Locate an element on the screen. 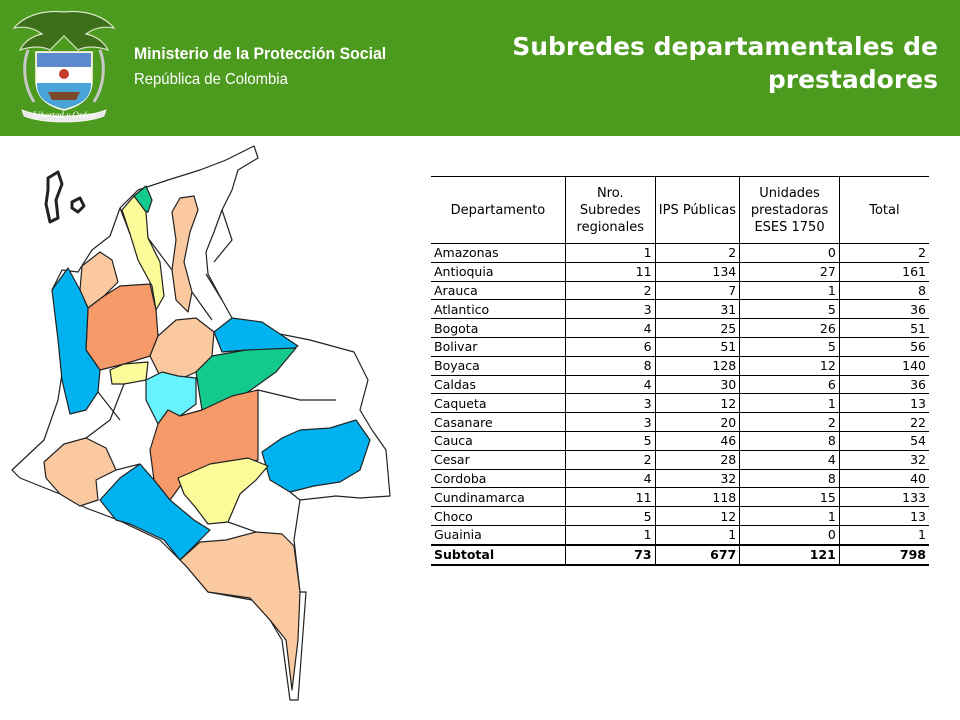  table-row: Casanare 3 20 2 22 is located at coordinates (680, 422).